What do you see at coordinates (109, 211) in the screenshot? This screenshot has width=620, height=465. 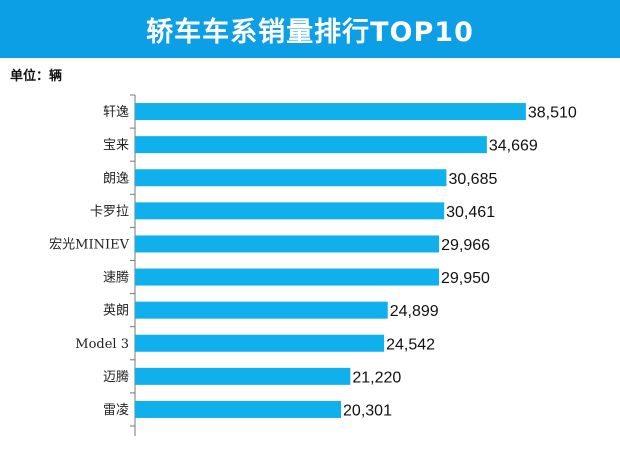 I see `category-label: 卡罗拉` at bounding box center [109, 211].